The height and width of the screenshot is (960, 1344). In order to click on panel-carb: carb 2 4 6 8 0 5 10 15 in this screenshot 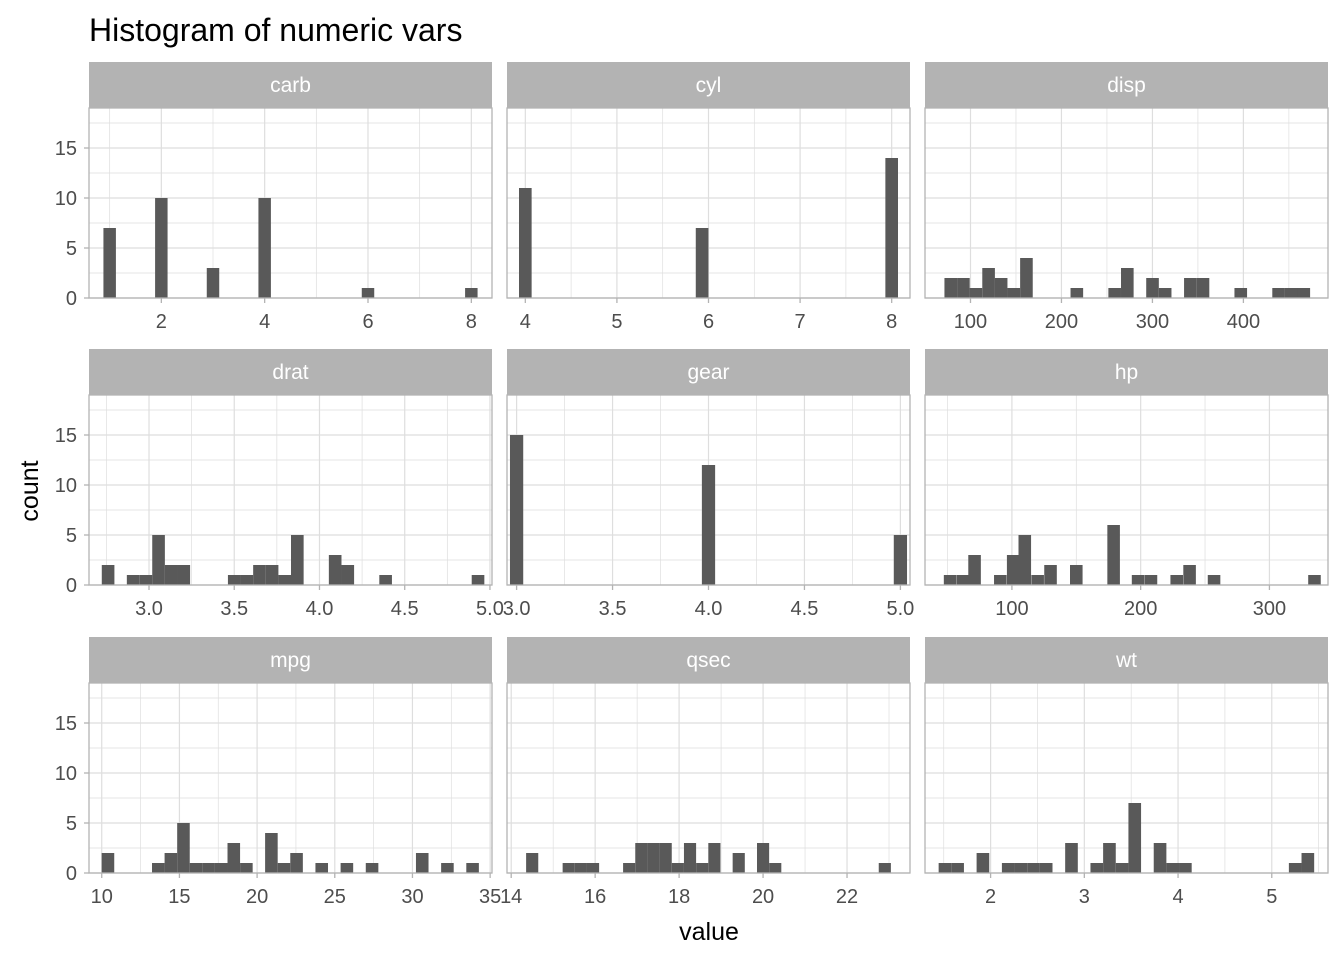, I will do `click(274, 197)`.